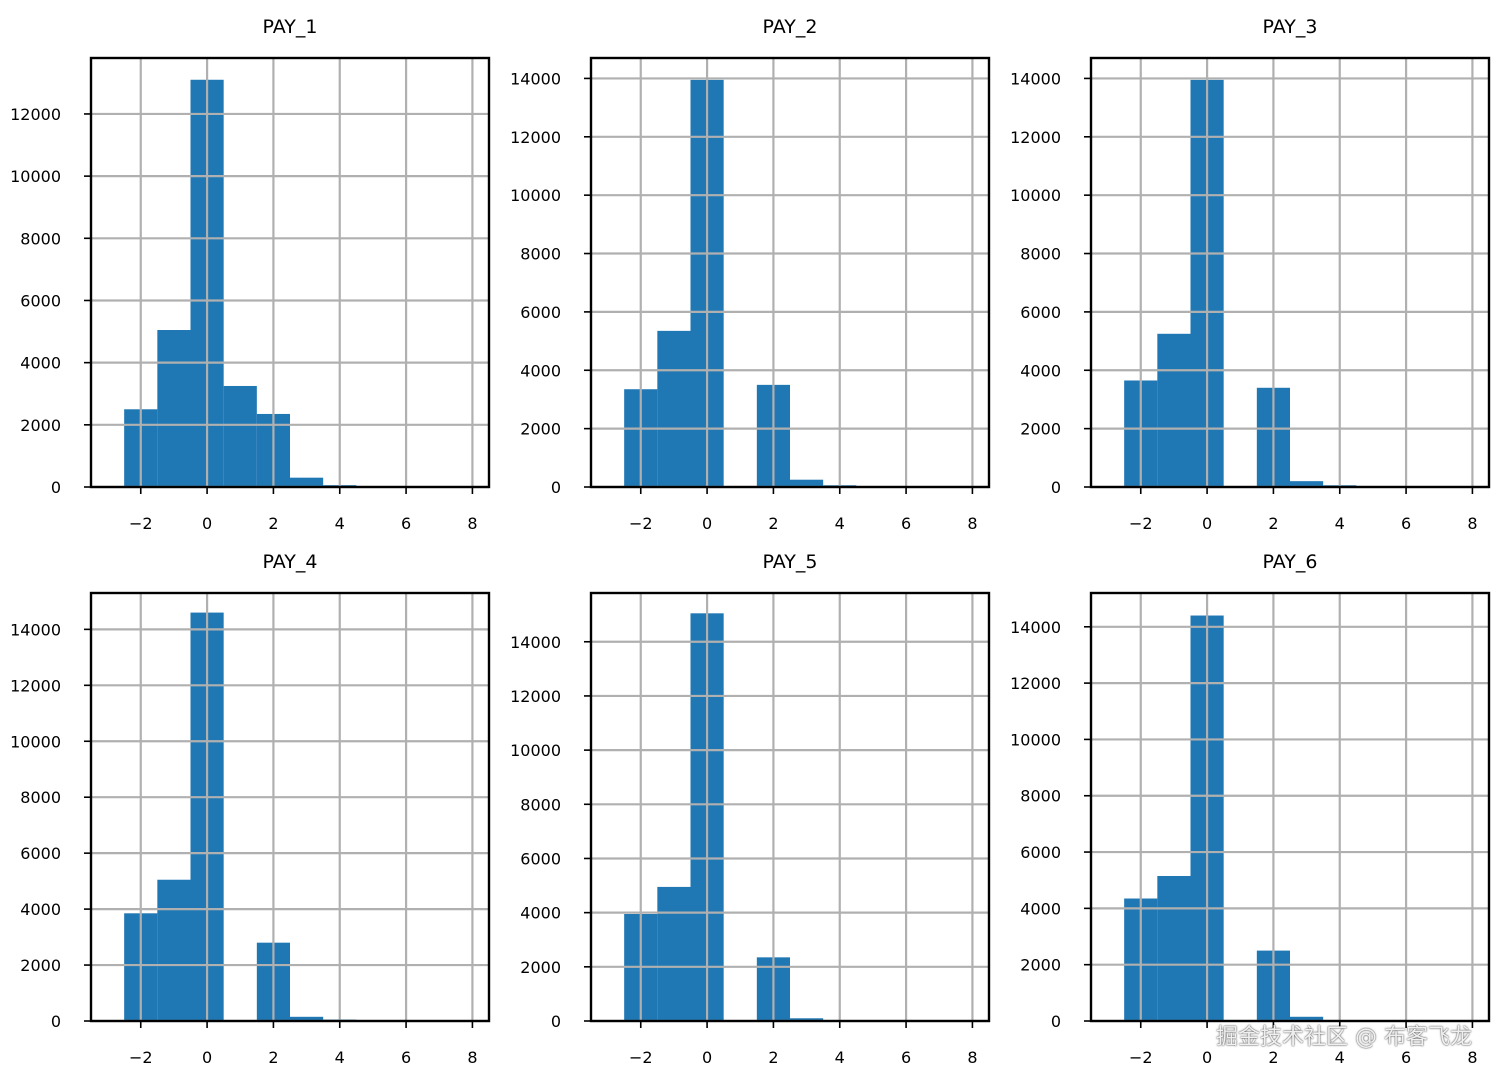  I want to click on subplot-title: PAY_3, so click(1290, 27).